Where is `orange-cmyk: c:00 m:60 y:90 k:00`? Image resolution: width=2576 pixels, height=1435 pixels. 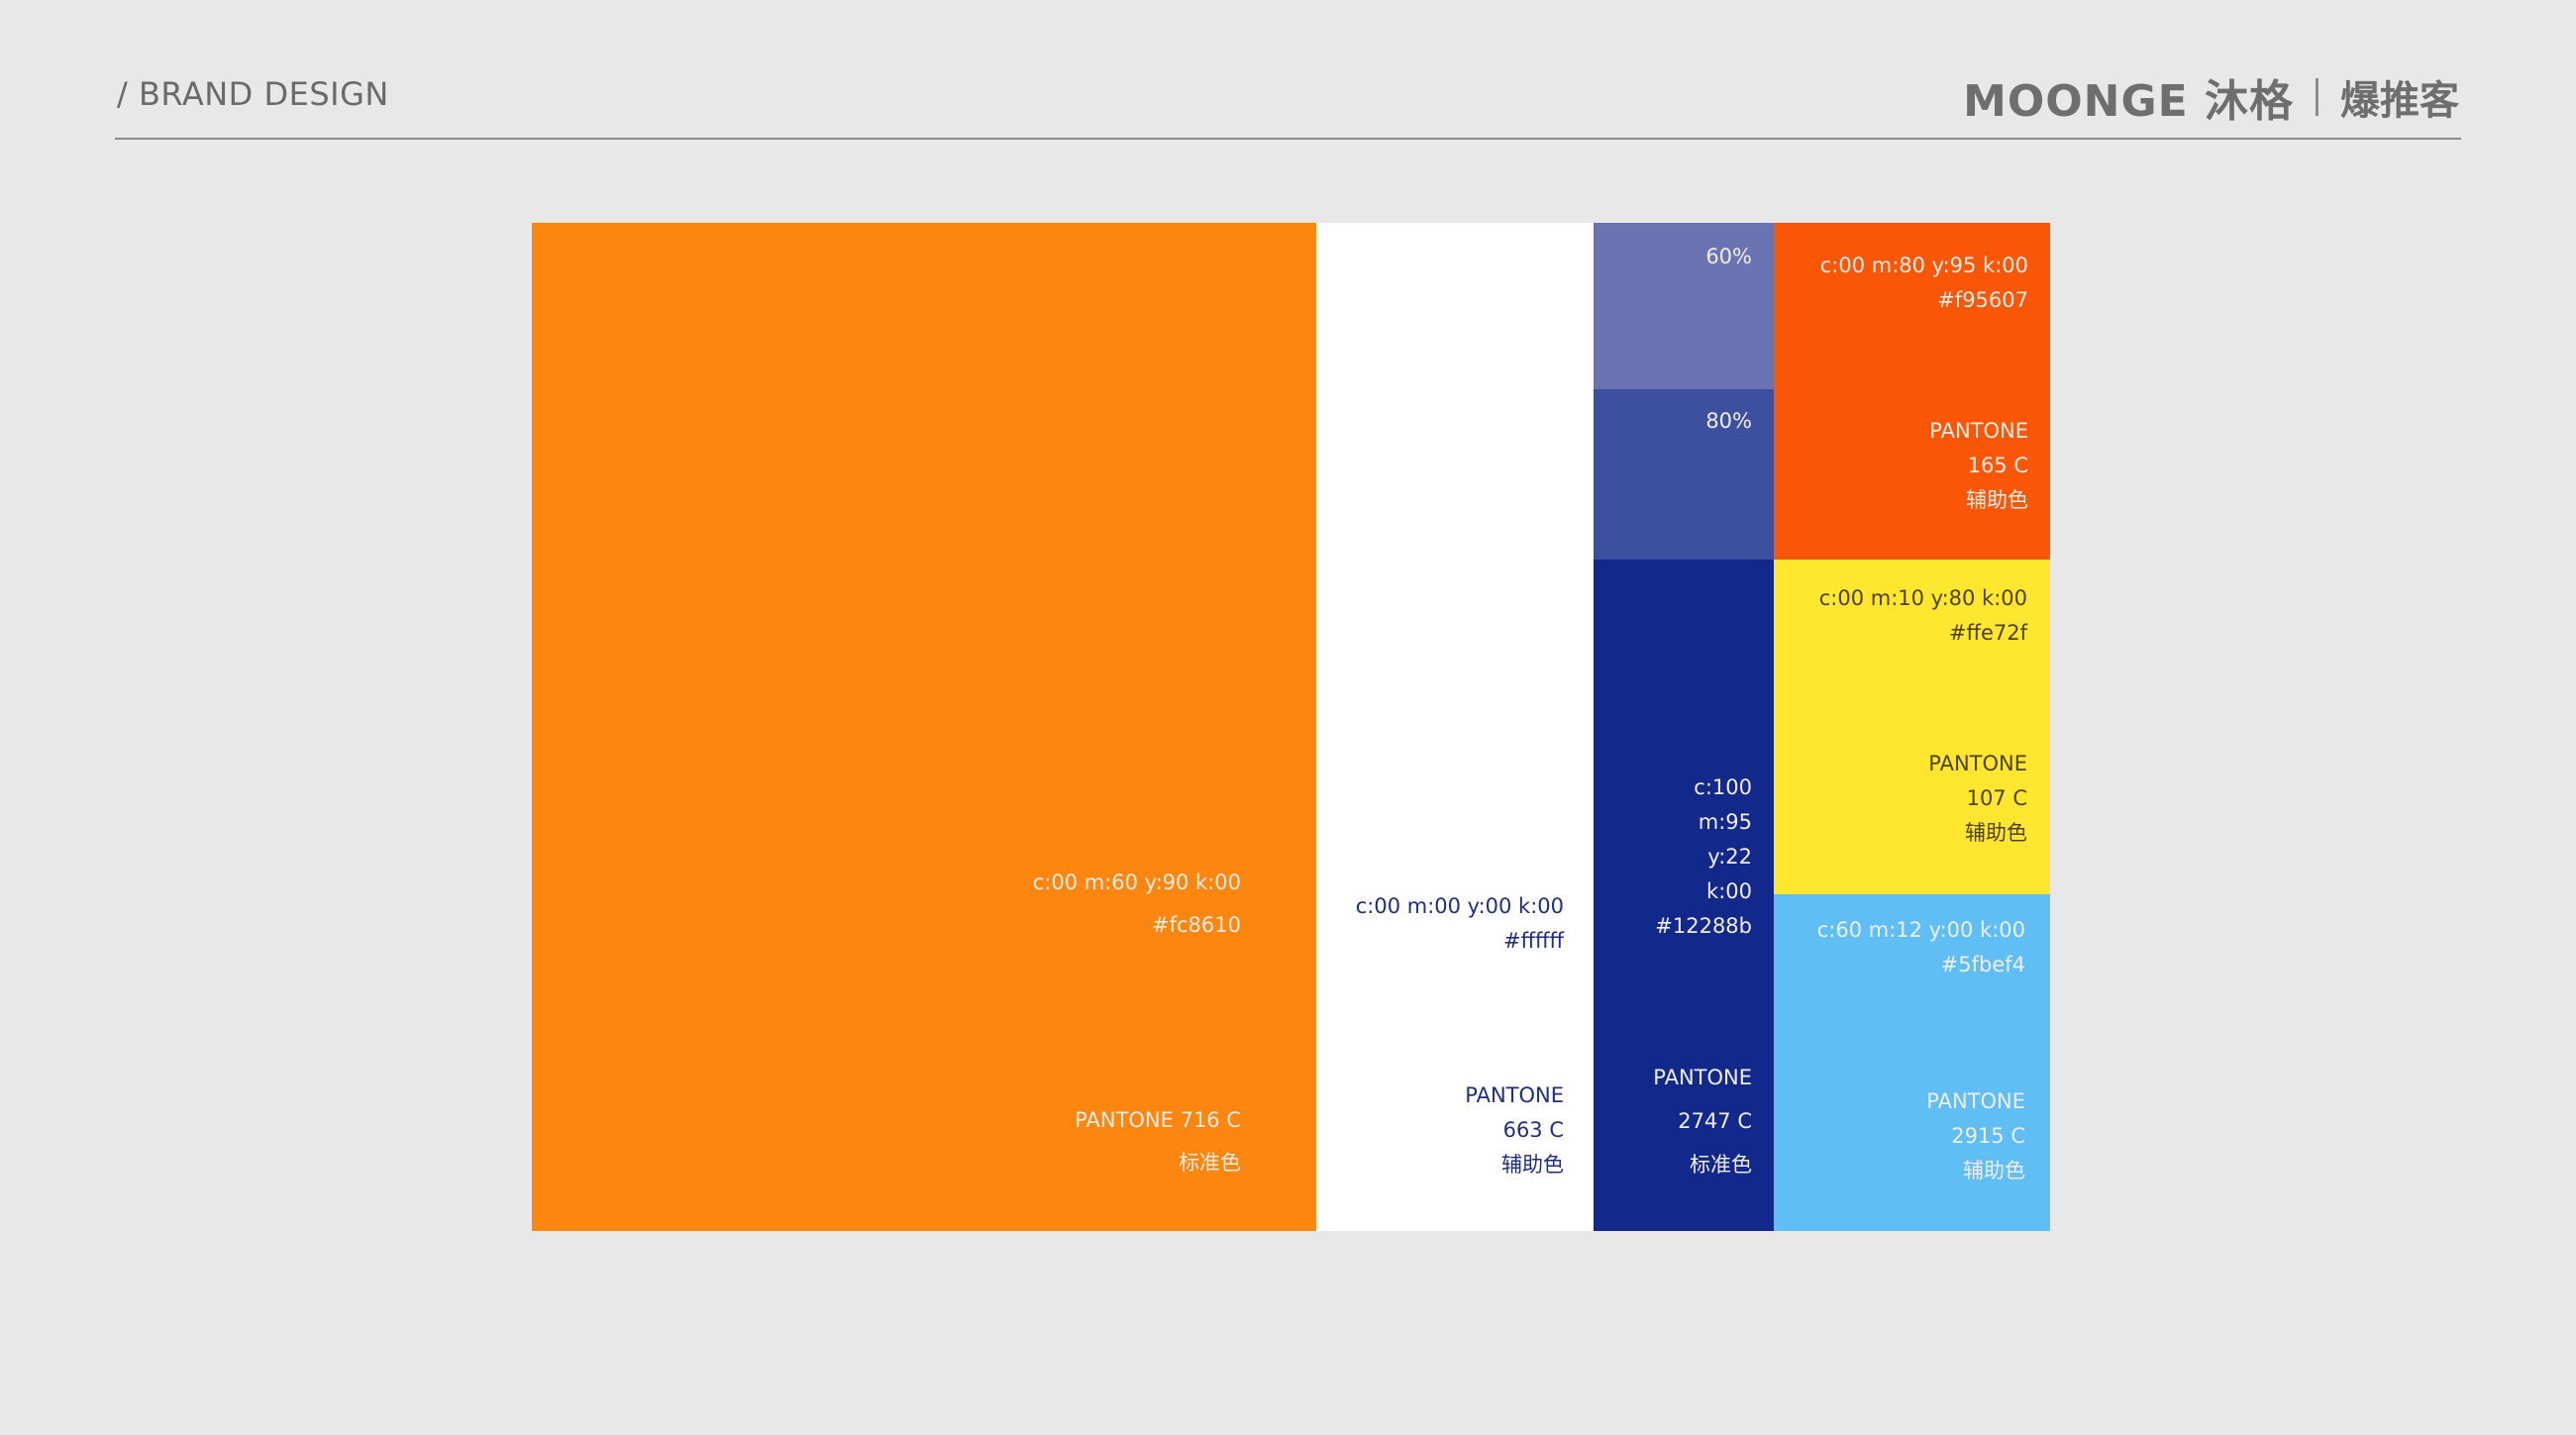
orange-cmyk: c:00 m:60 y:90 k:00 is located at coordinates (1136, 882).